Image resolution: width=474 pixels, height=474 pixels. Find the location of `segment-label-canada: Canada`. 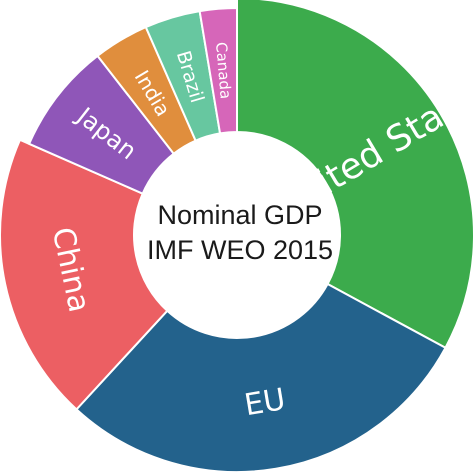

segment-label-canada: Canada is located at coordinates (223, 70).